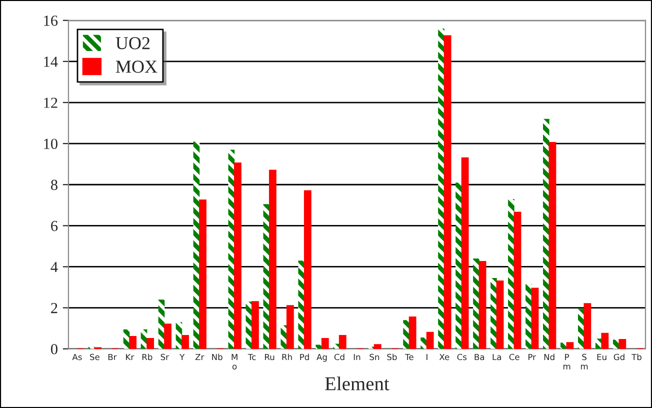 The image size is (652, 408). Describe the element at coordinates (532, 357) in the screenshot. I see `x-tick-label: Pr` at that location.